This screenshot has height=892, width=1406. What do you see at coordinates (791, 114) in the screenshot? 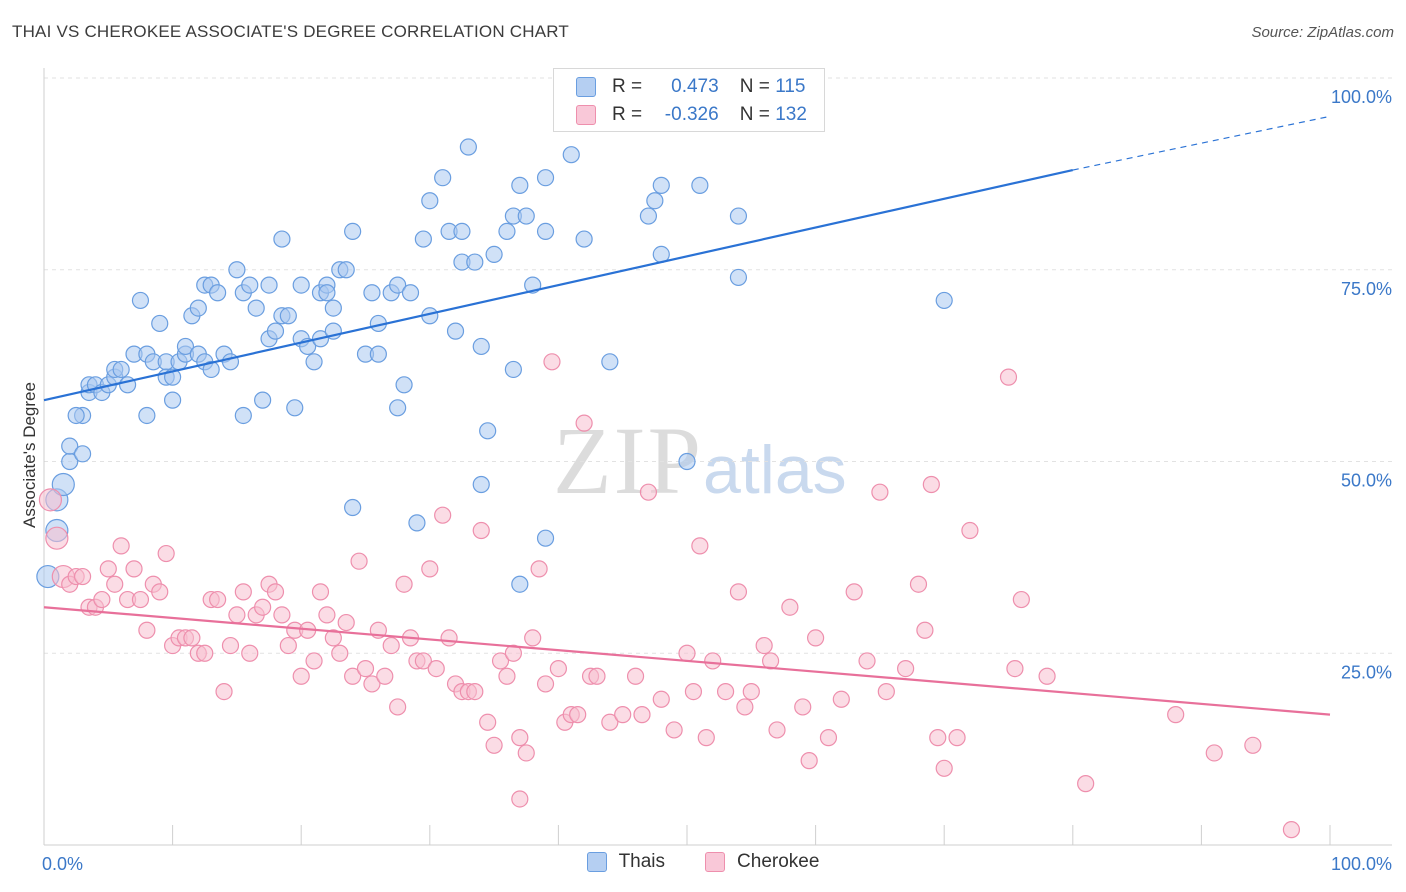
I see `legend-n-value: 132` at bounding box center [791, 114].